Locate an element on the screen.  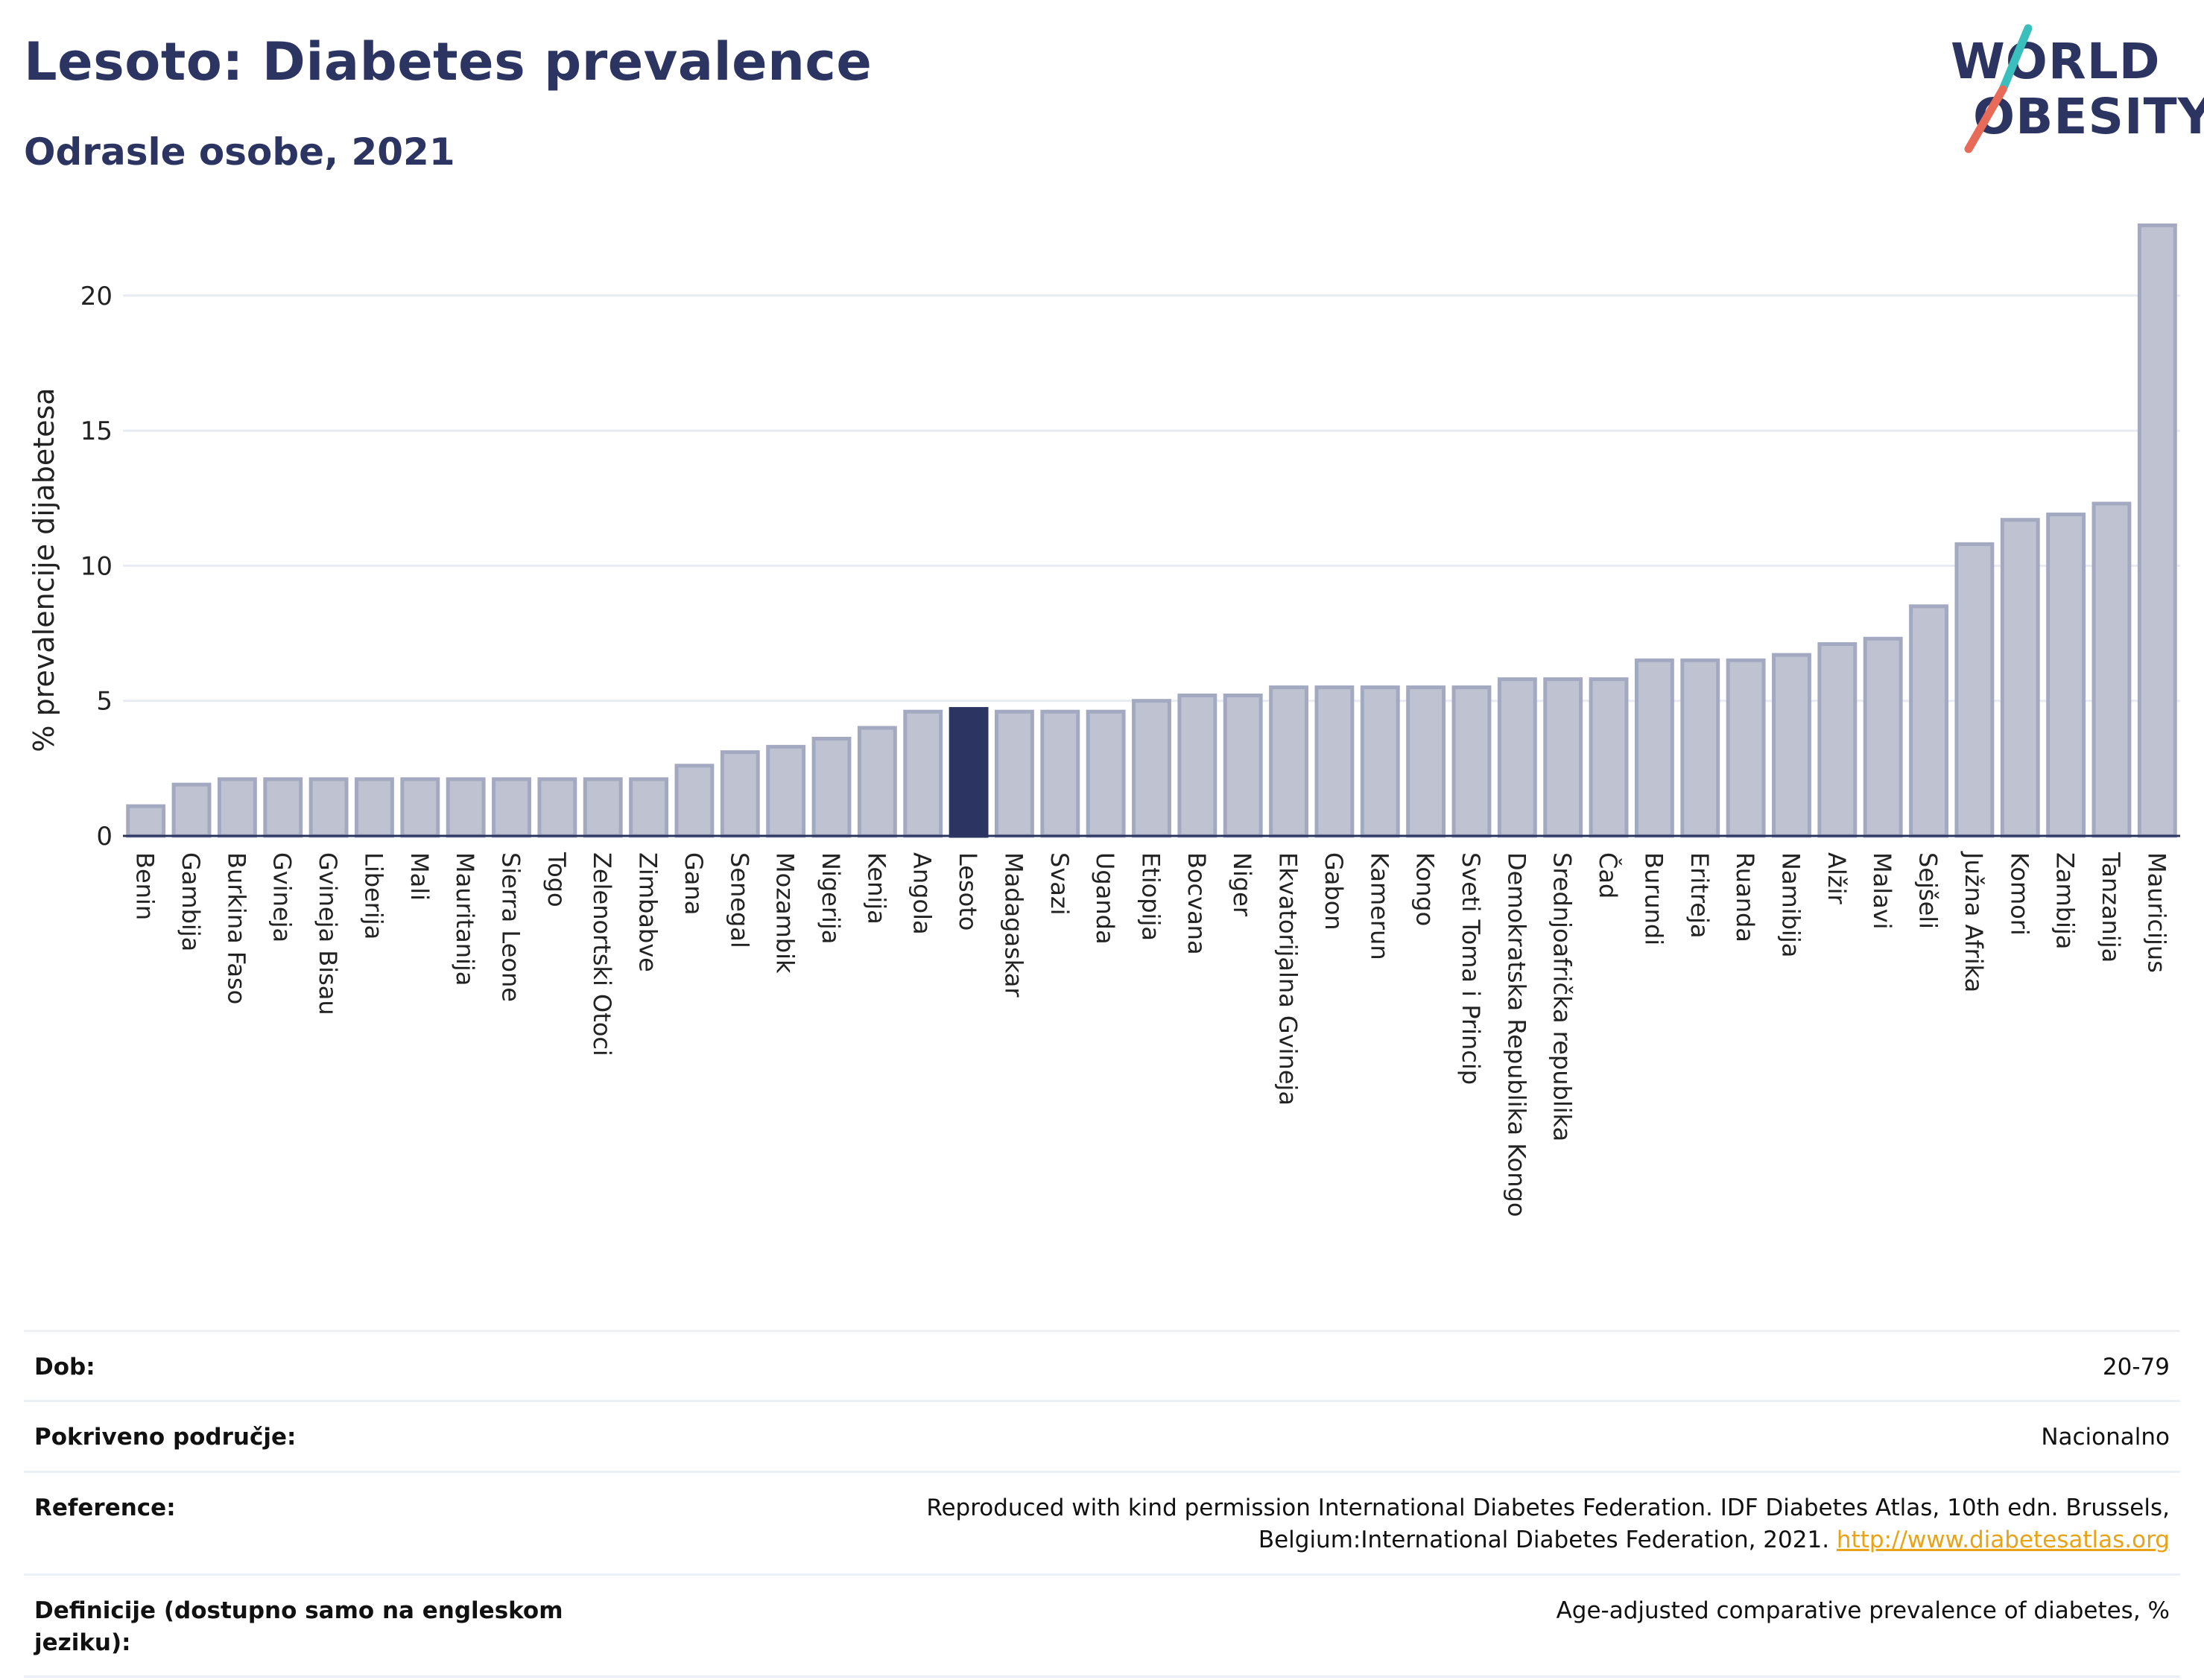
x-tick-label: Burkina Faso is located at coordinates (236, 928).